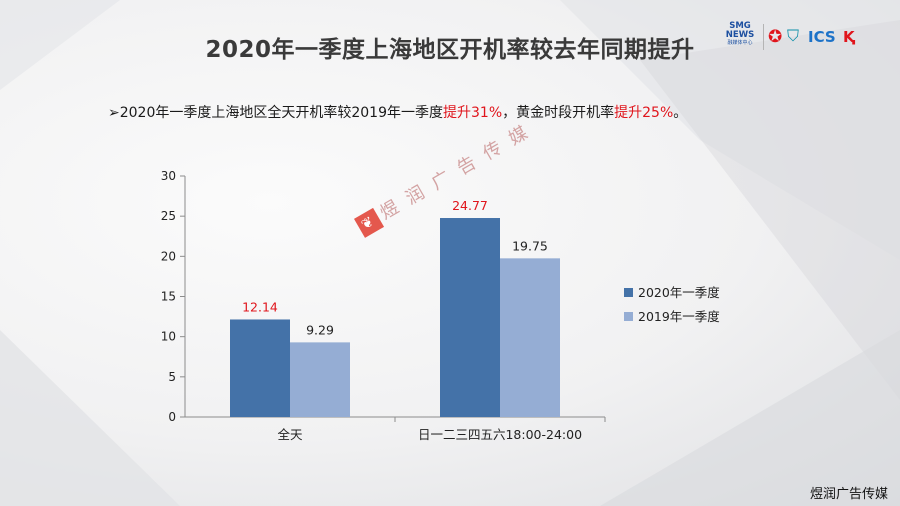  I want to click on logo-group: SMG NEWS 融媒体中心 ✪ ⛉ ICS Ⱪ, so click(795, 38).